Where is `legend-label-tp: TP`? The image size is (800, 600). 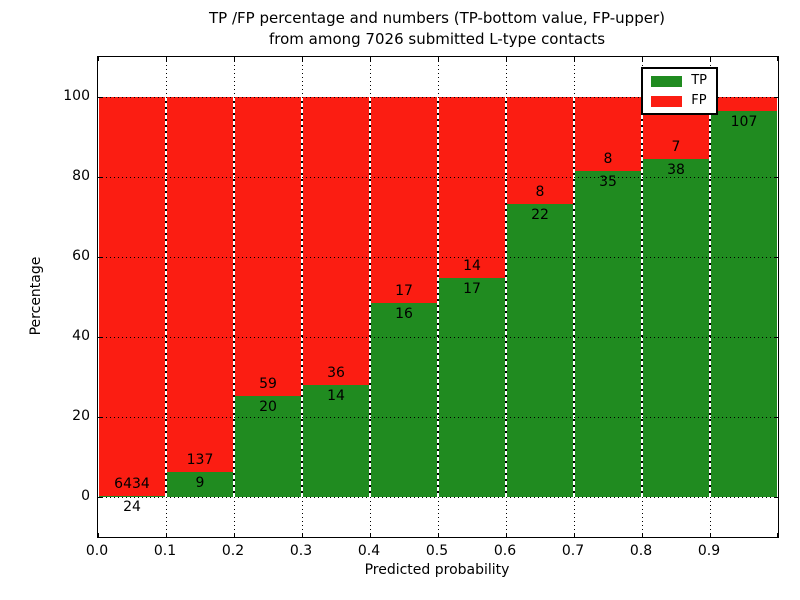 legend-label-tp: TP is located at coordinates (699, 80).